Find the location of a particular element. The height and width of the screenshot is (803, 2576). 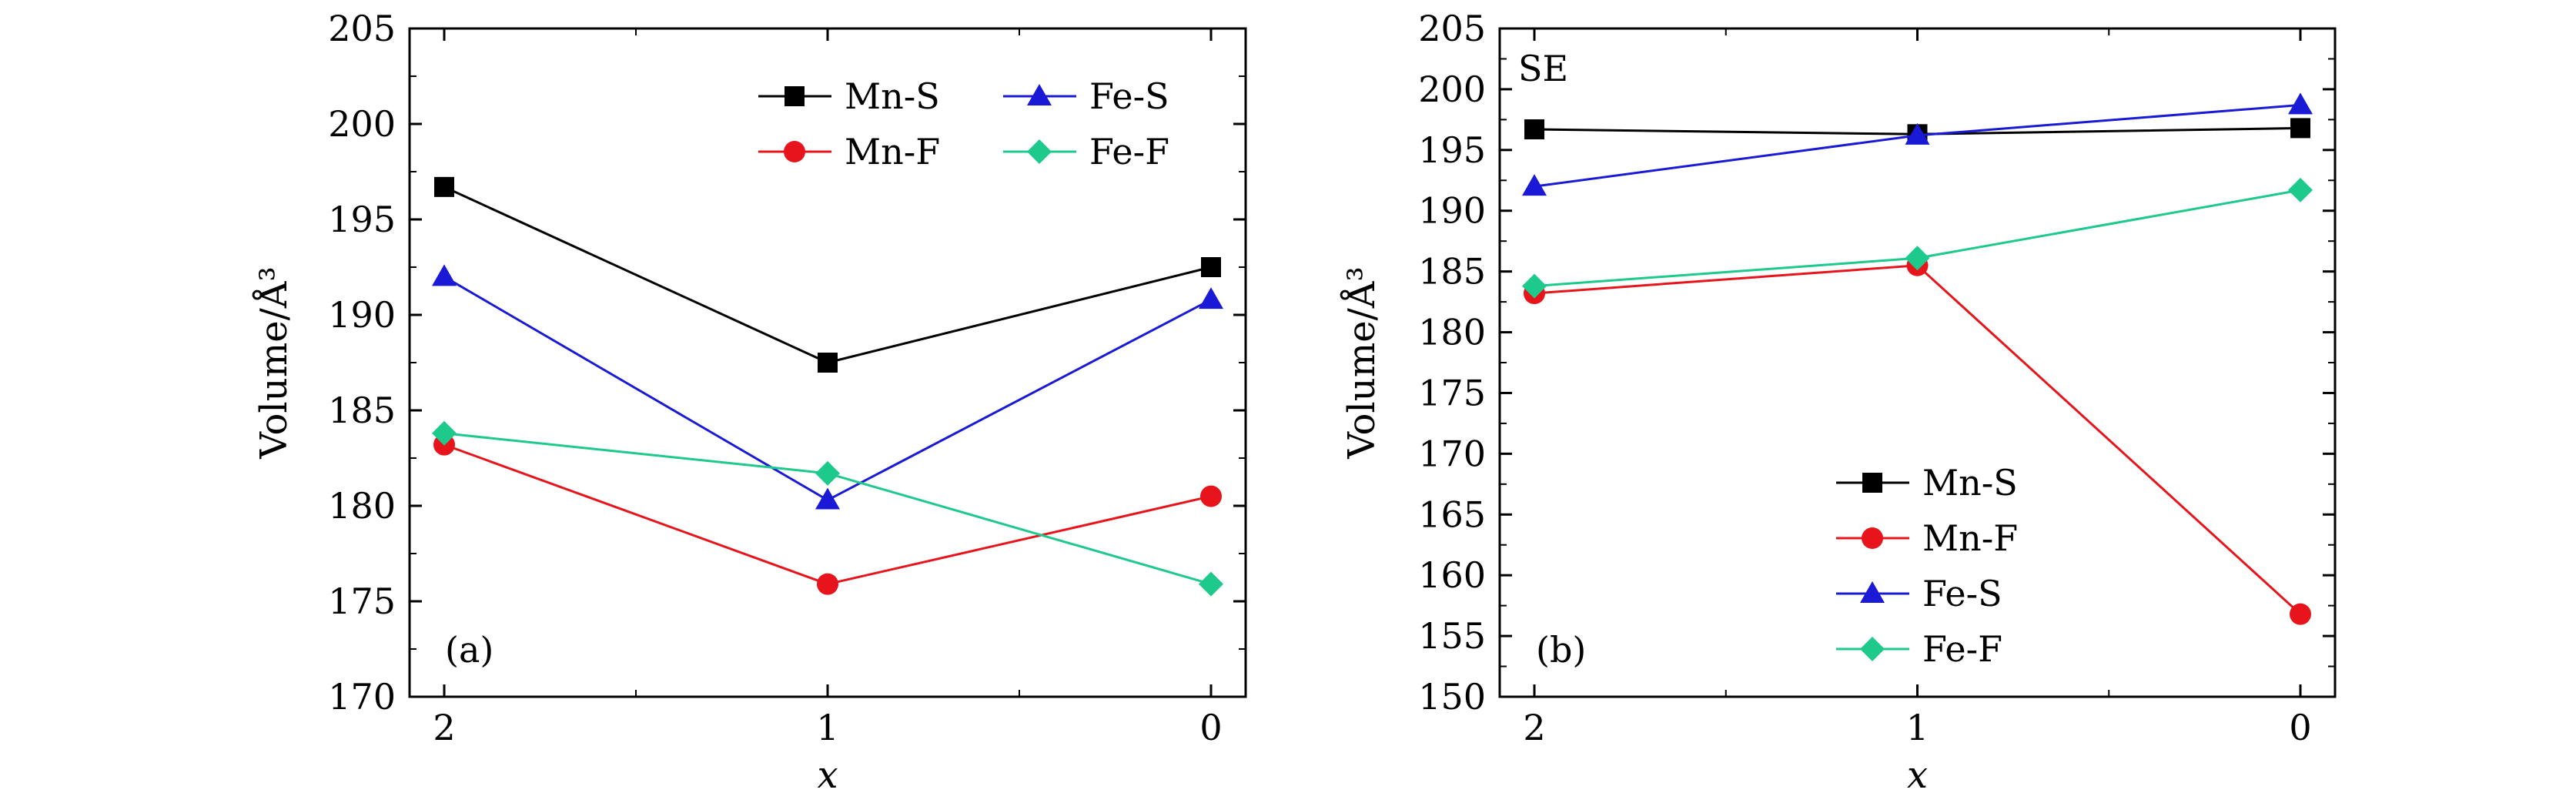

y-tick-label: 150 is located at coordinates (1452, 697).